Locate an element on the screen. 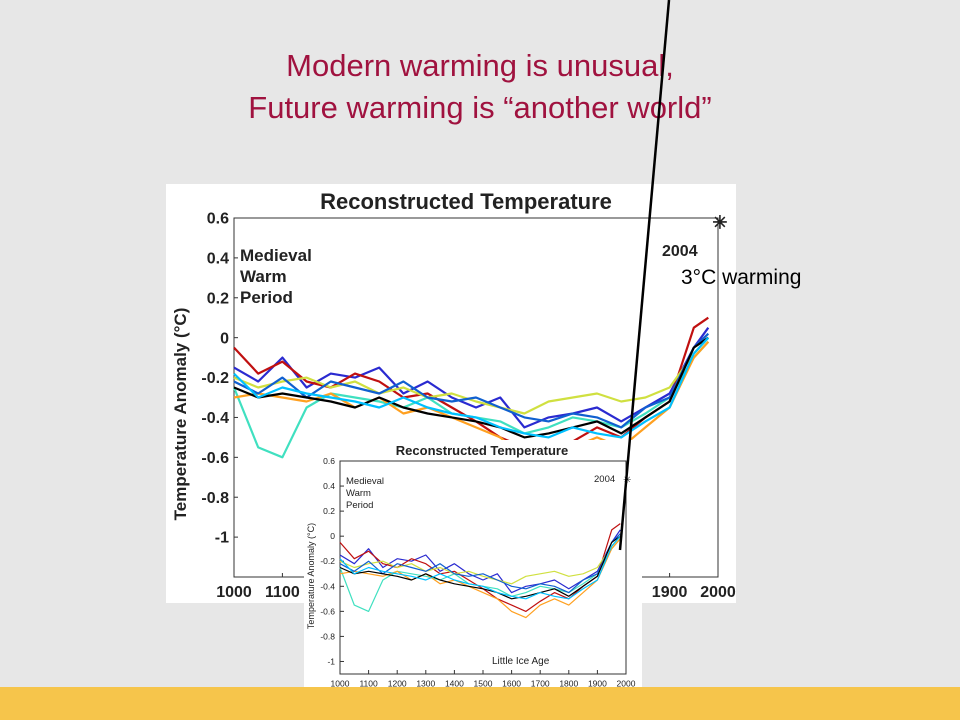 This screenshot has height=720, width=960. small-xtick-label: 1500 is located at coordinates (483, 684).